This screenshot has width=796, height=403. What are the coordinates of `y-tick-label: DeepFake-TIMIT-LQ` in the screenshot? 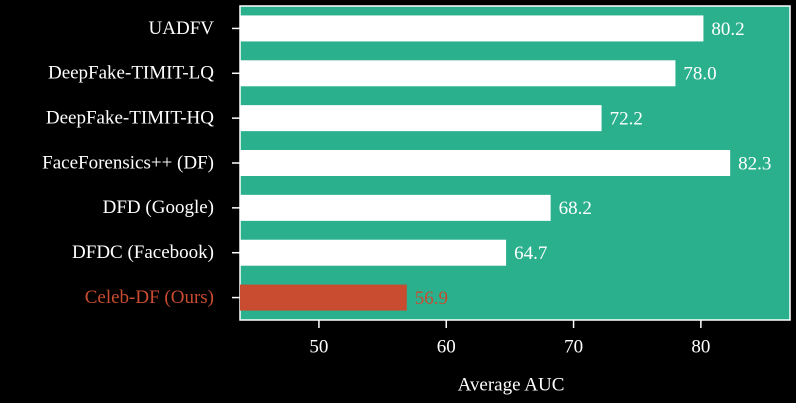 It's located at (131, 73).